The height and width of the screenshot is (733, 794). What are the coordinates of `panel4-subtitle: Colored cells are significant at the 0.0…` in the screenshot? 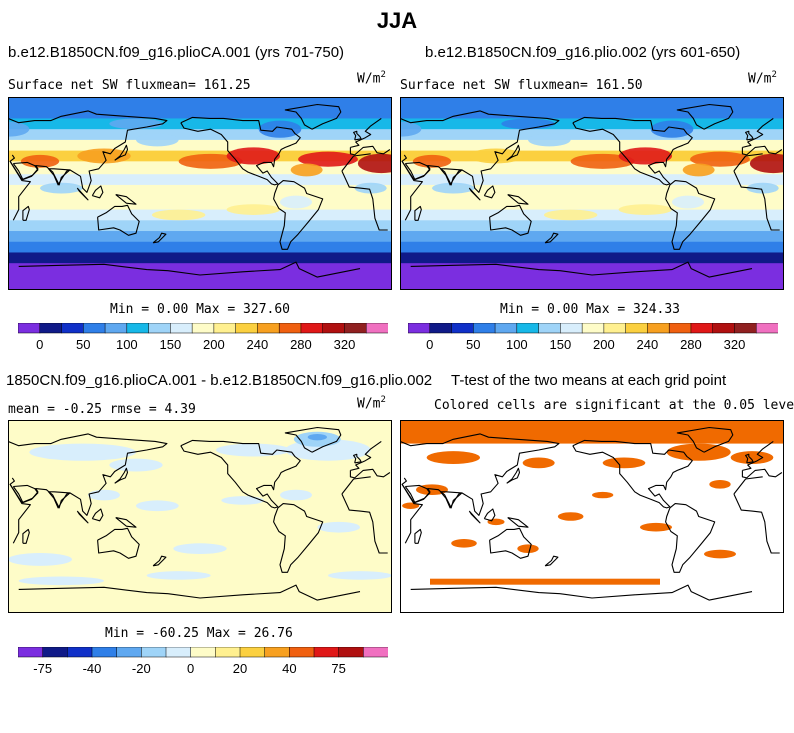 It's located at (614, 405).